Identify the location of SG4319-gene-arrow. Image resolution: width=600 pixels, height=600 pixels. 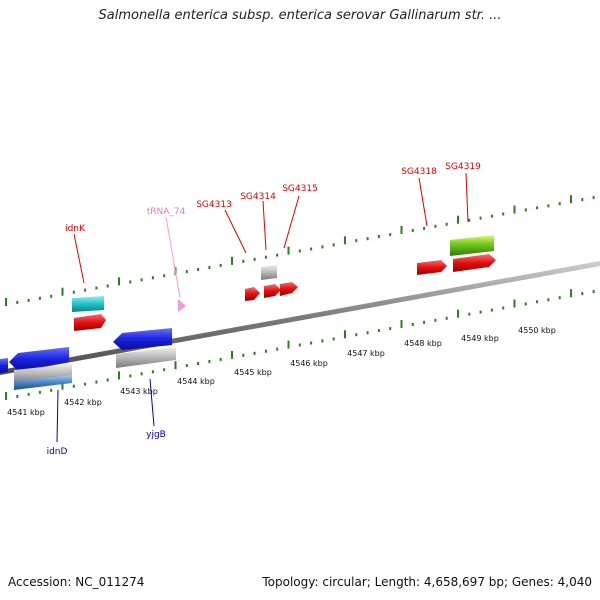
(474, 263).